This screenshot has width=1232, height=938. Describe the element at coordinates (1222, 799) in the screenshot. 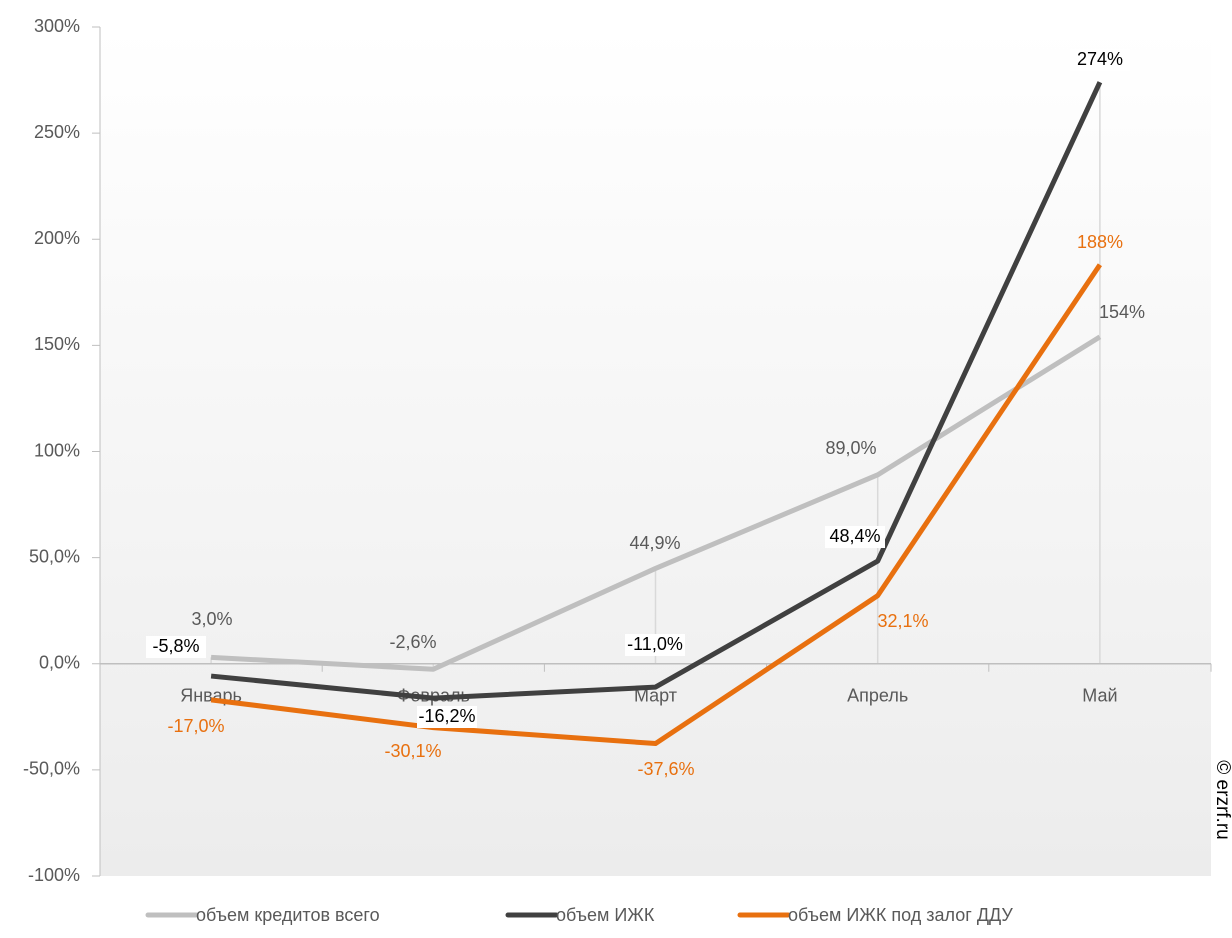

I see `watermark: © erzrf.ru` at that location.